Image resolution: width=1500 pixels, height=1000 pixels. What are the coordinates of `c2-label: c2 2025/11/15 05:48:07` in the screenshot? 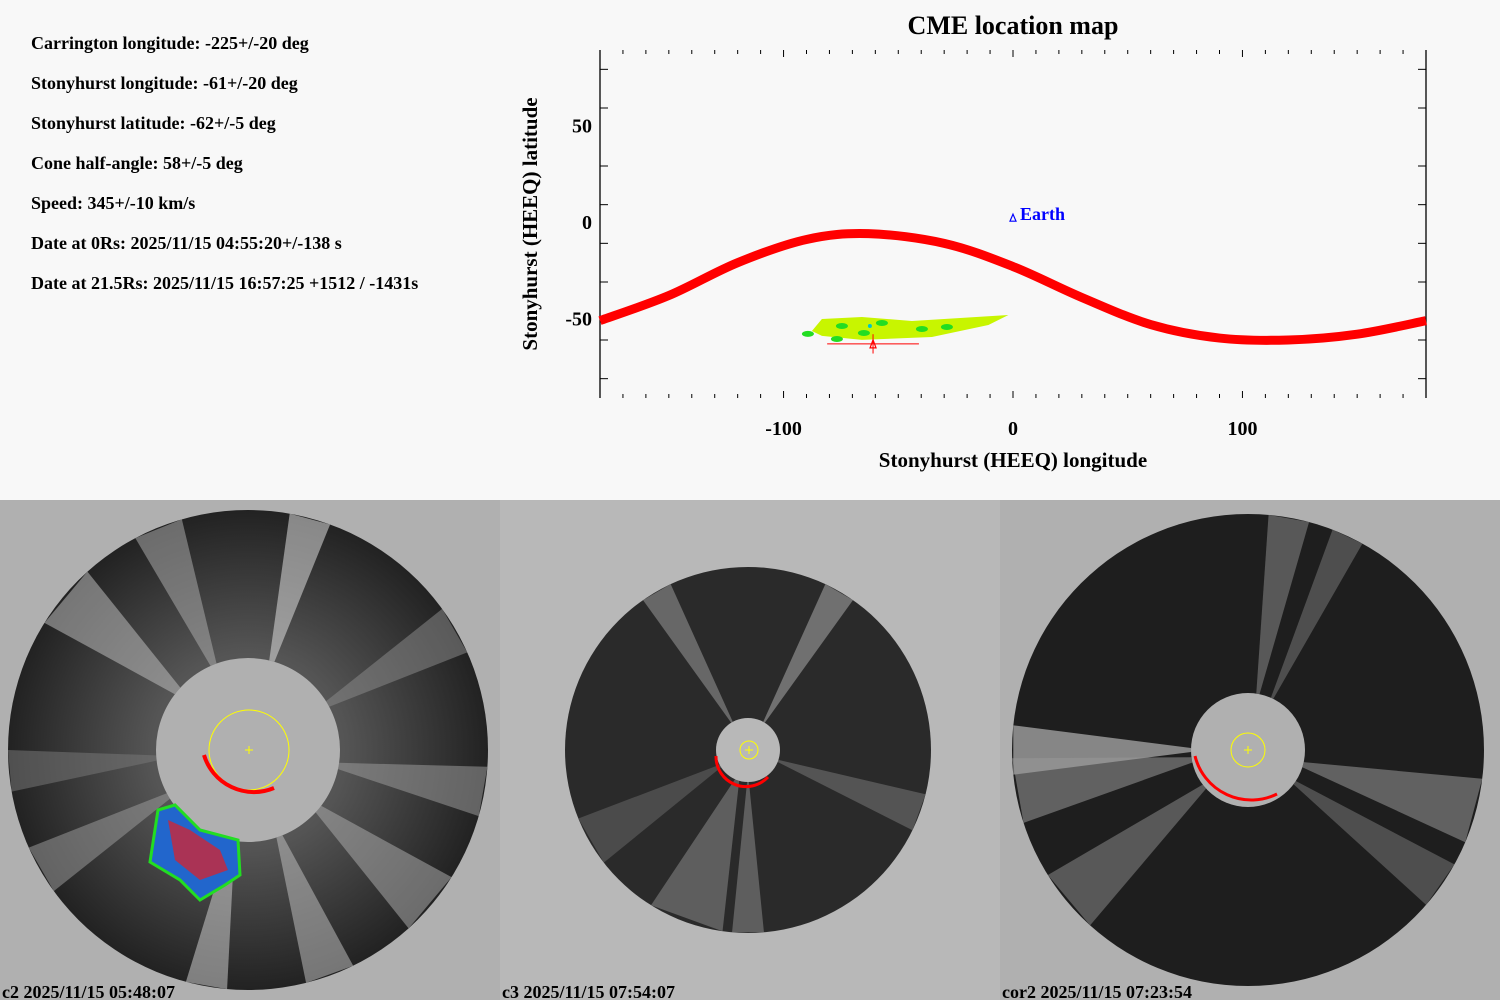 It's located at (88, 991).